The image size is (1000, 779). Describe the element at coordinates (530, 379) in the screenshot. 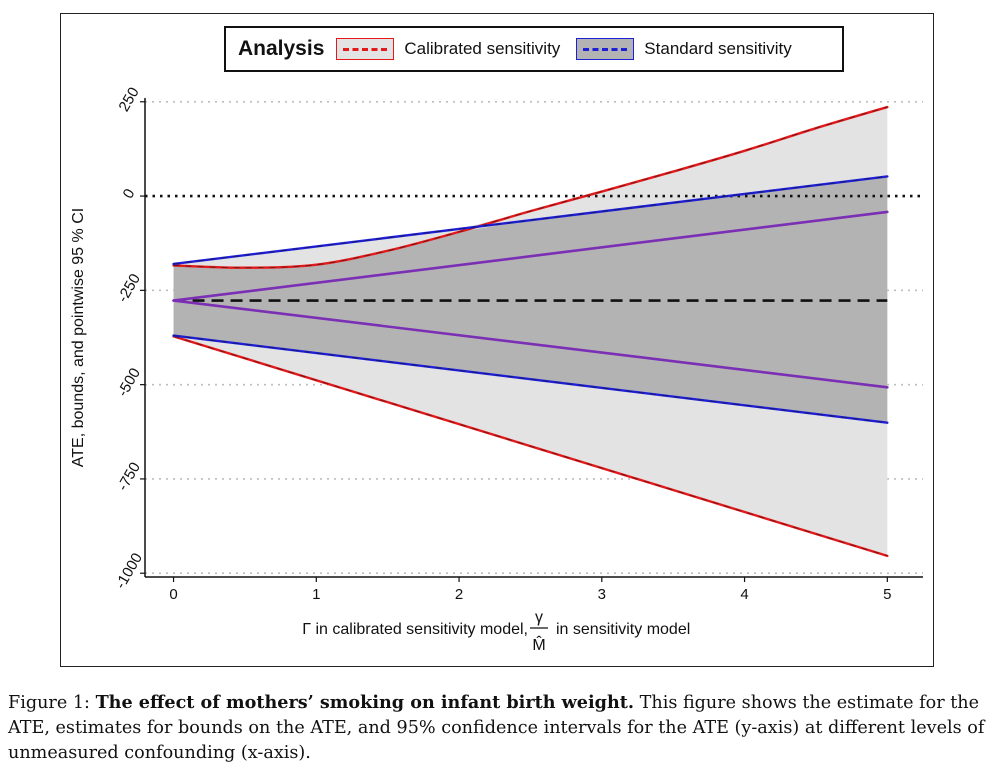

I see `series-standard-lower` at that location.